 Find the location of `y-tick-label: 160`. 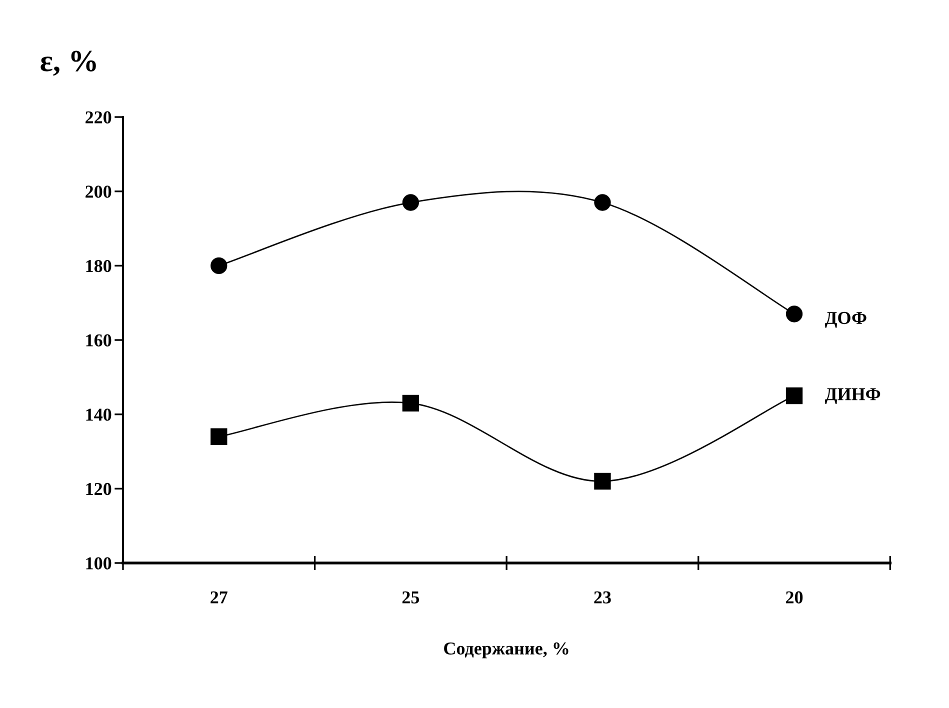

y-tick-label: 160 is located at coordinates (99, 340).